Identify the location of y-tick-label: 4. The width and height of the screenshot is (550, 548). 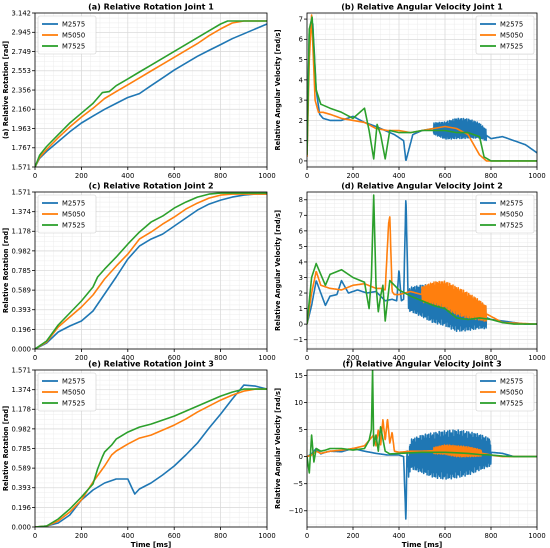
(301, 262).